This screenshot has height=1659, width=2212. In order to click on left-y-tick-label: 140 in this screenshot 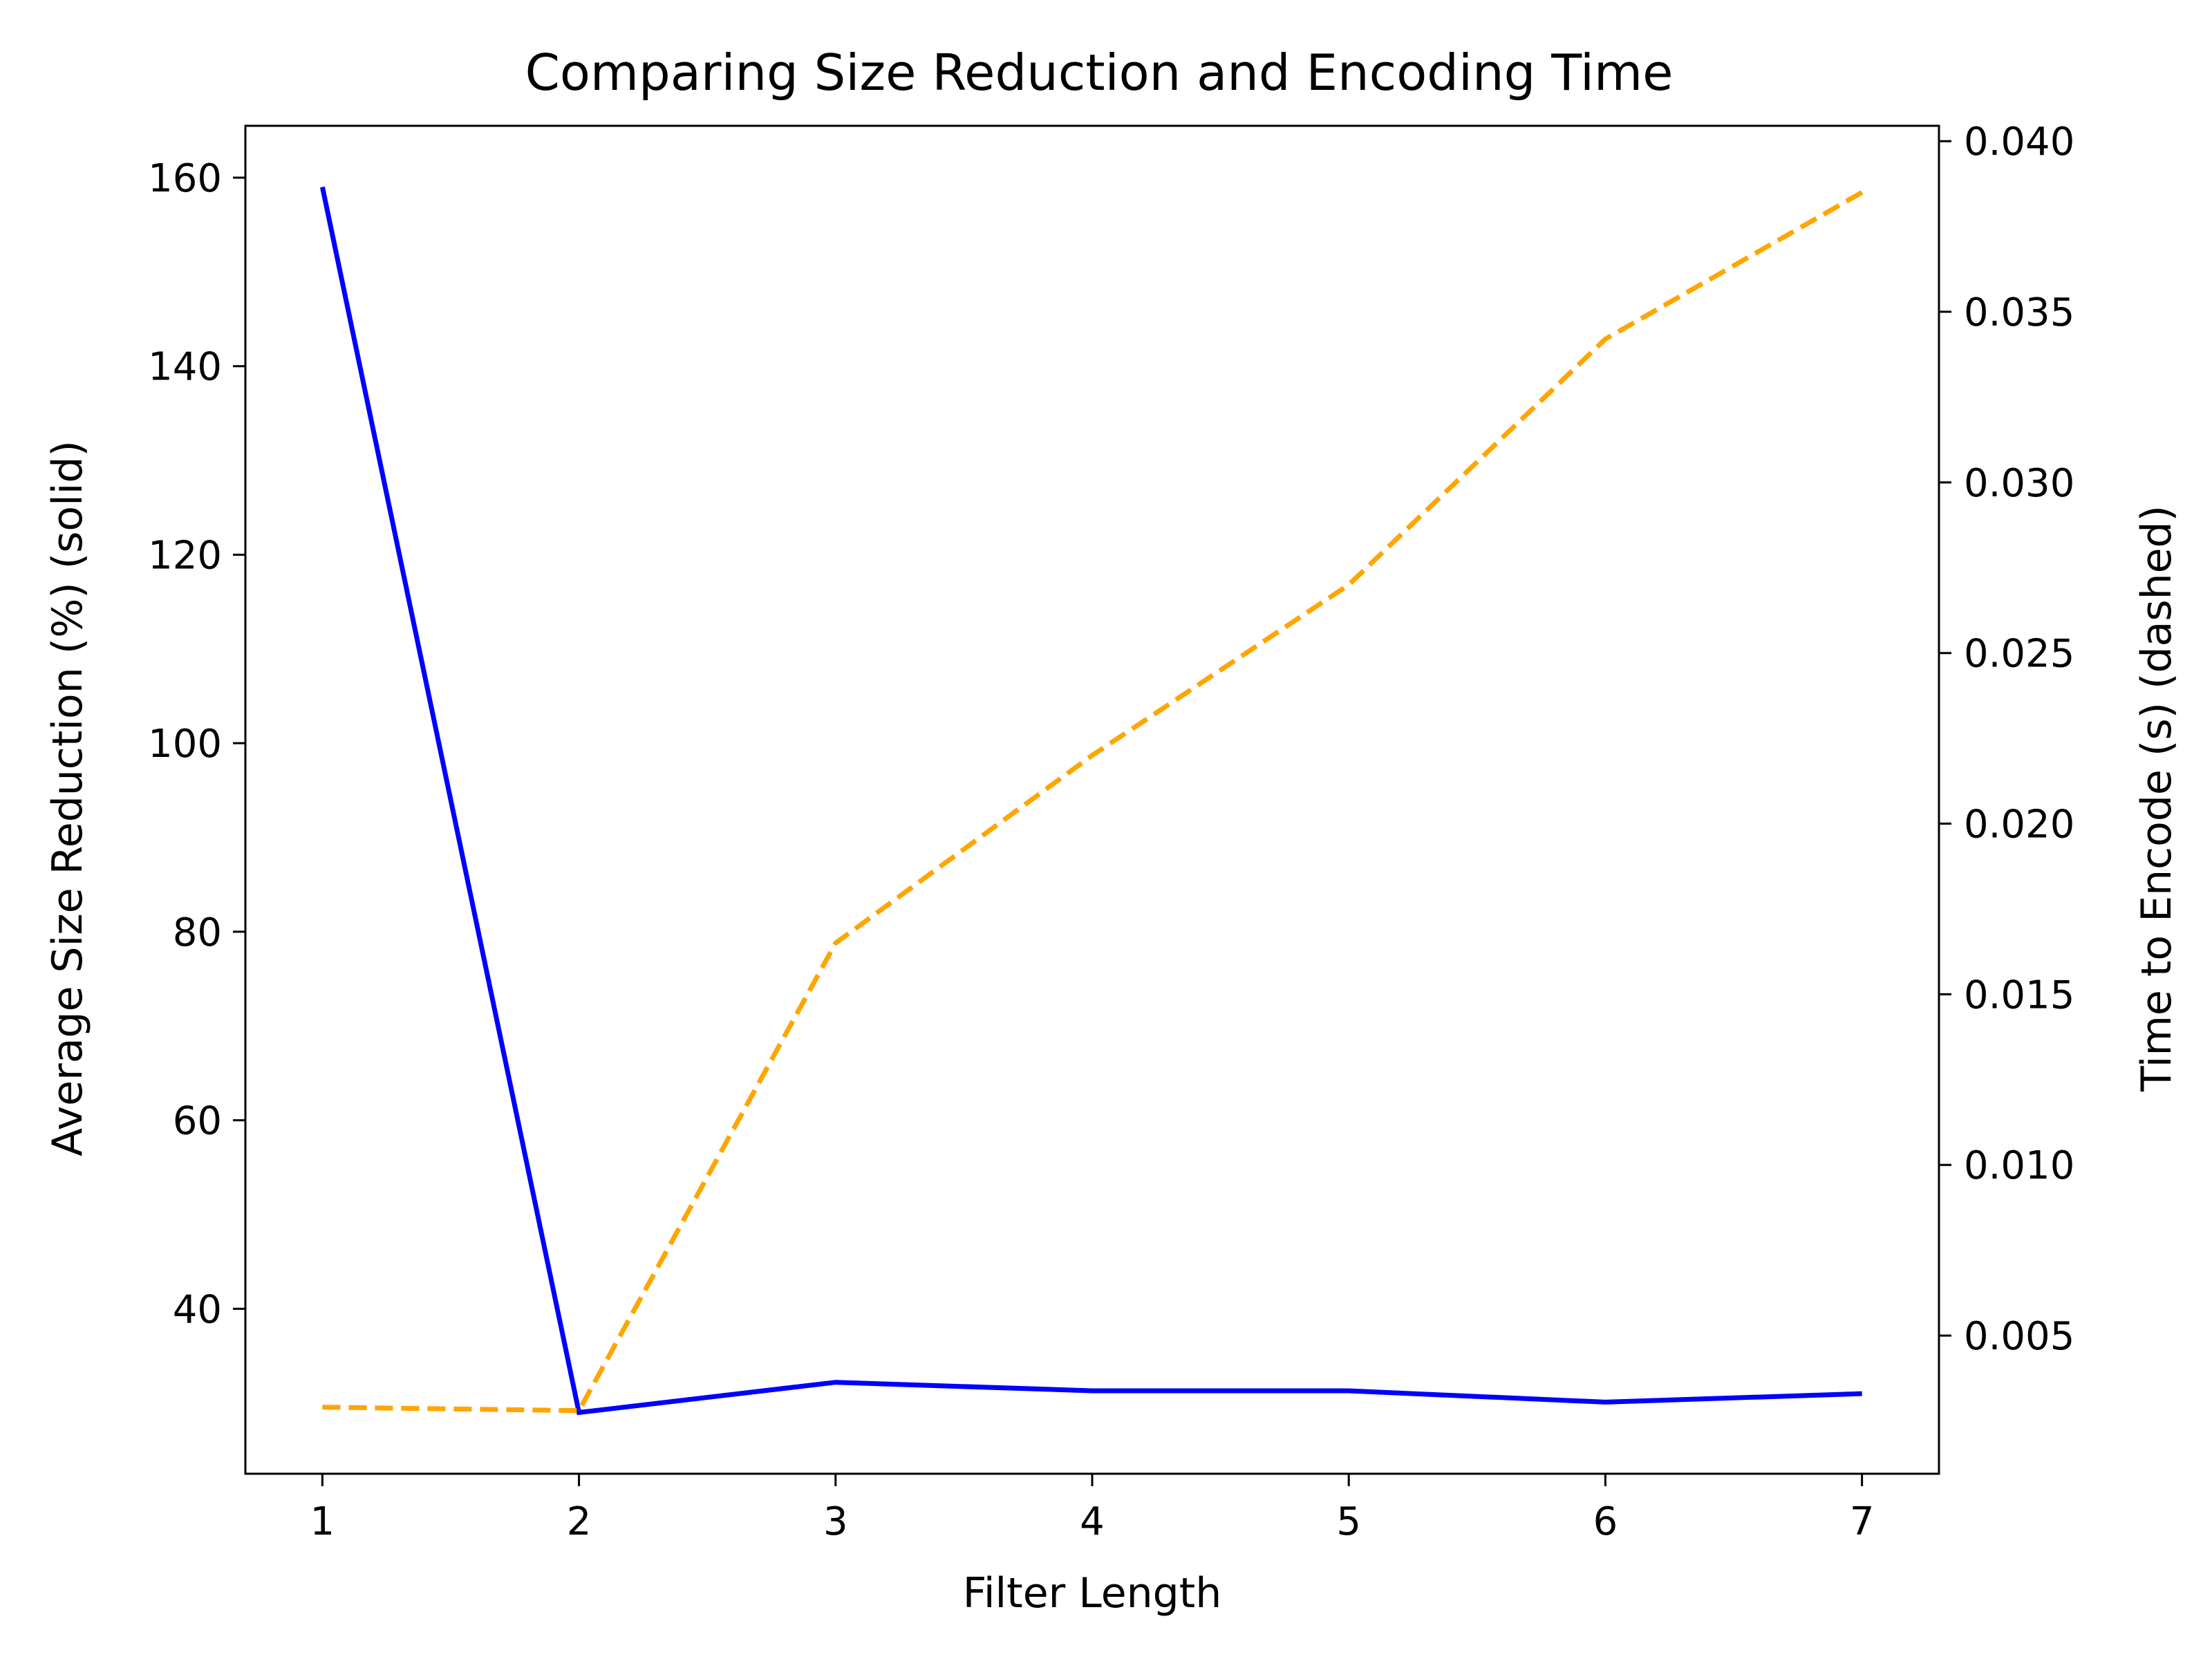, I will do `click(185, 367)`.